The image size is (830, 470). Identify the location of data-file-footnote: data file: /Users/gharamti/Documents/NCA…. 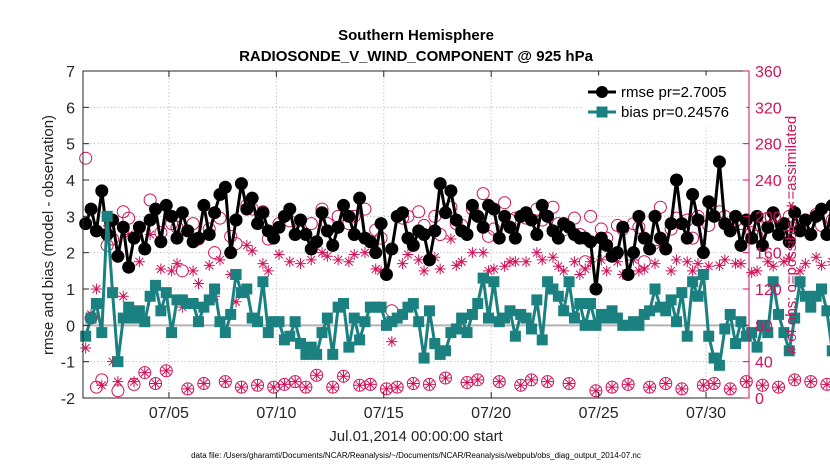
(416, 455).